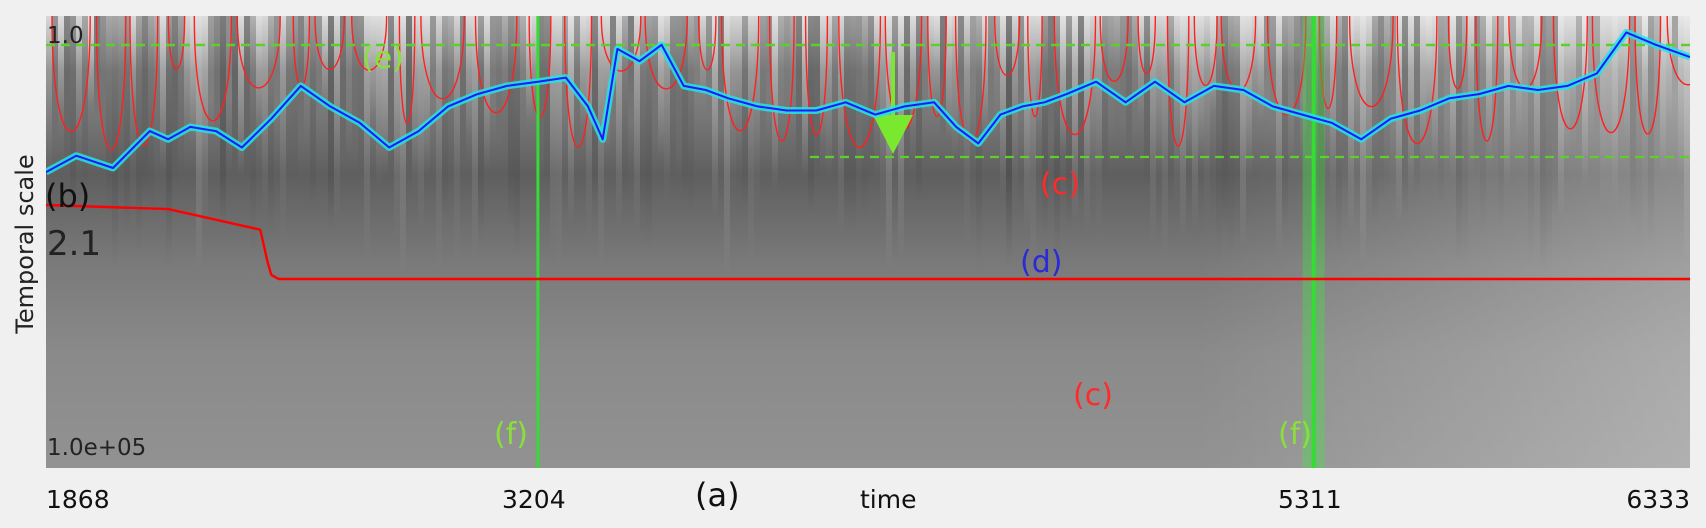 The image size is (1706, 528). Describe the element at coordinates (1658, 499) in the screenshot. I see `x-tick-6333: 6333` at that location.